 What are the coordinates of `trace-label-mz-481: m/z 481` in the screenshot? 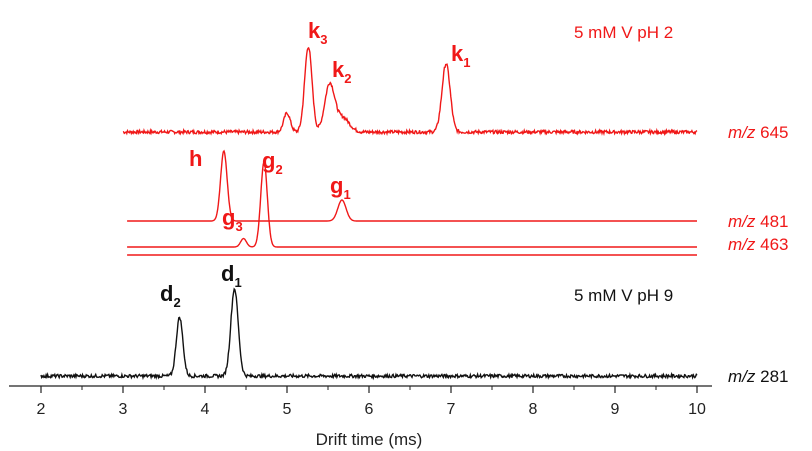 It's located at (758, 221).